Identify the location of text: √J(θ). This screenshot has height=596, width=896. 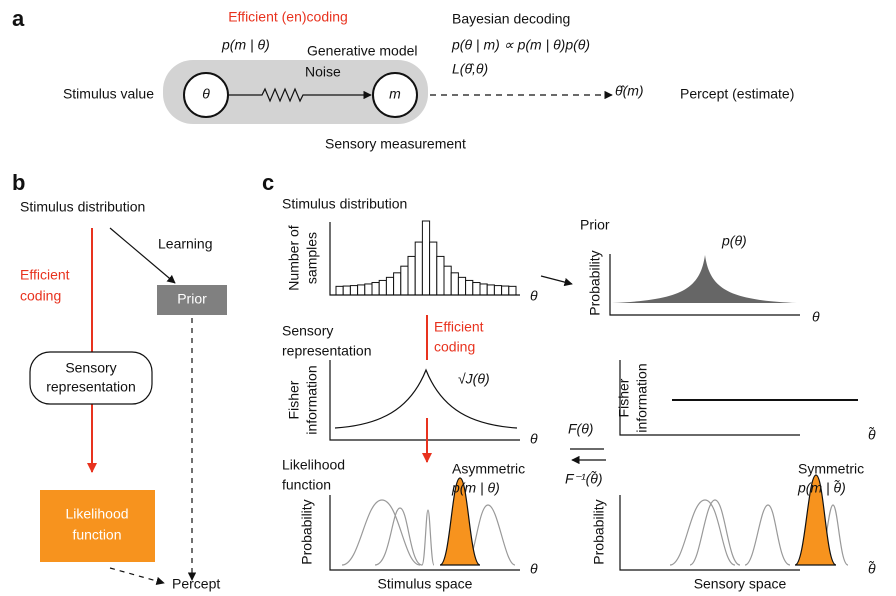
(474, 379).